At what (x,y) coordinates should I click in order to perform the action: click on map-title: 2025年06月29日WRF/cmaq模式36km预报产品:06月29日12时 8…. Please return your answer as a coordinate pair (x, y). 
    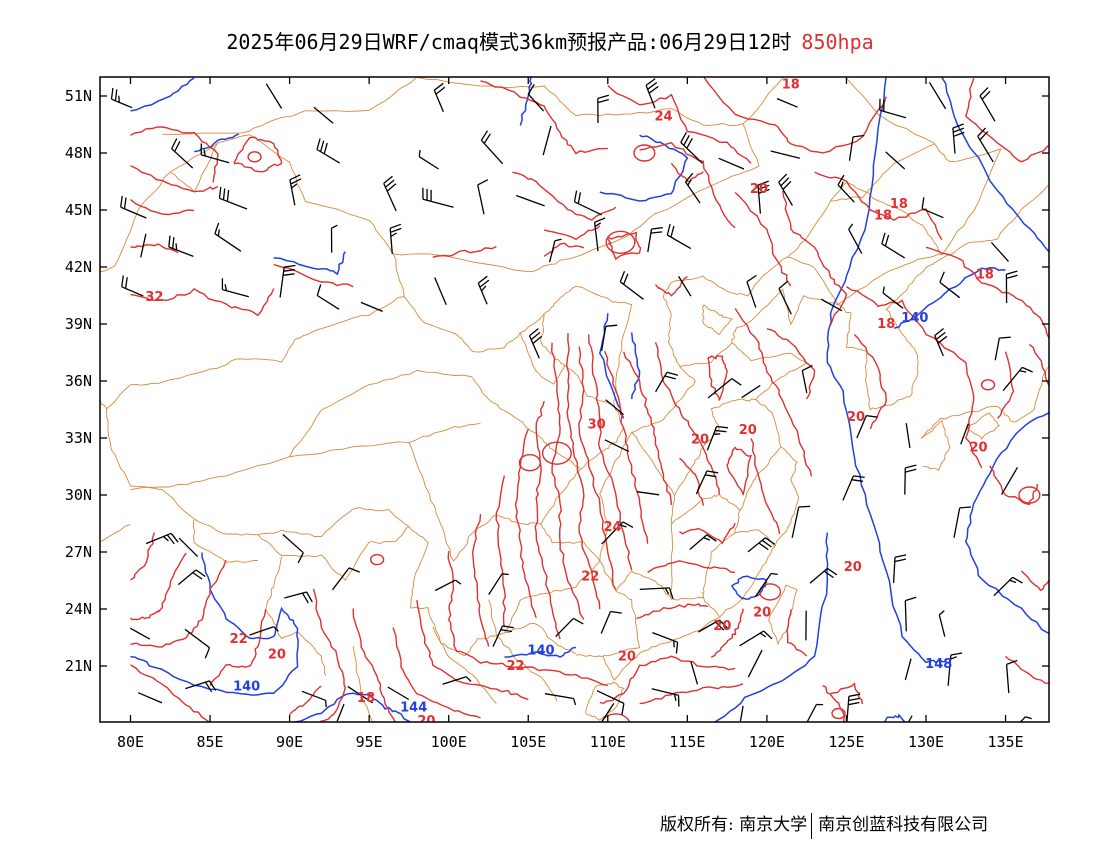
    Looking at the image, I should click on (550, 40).